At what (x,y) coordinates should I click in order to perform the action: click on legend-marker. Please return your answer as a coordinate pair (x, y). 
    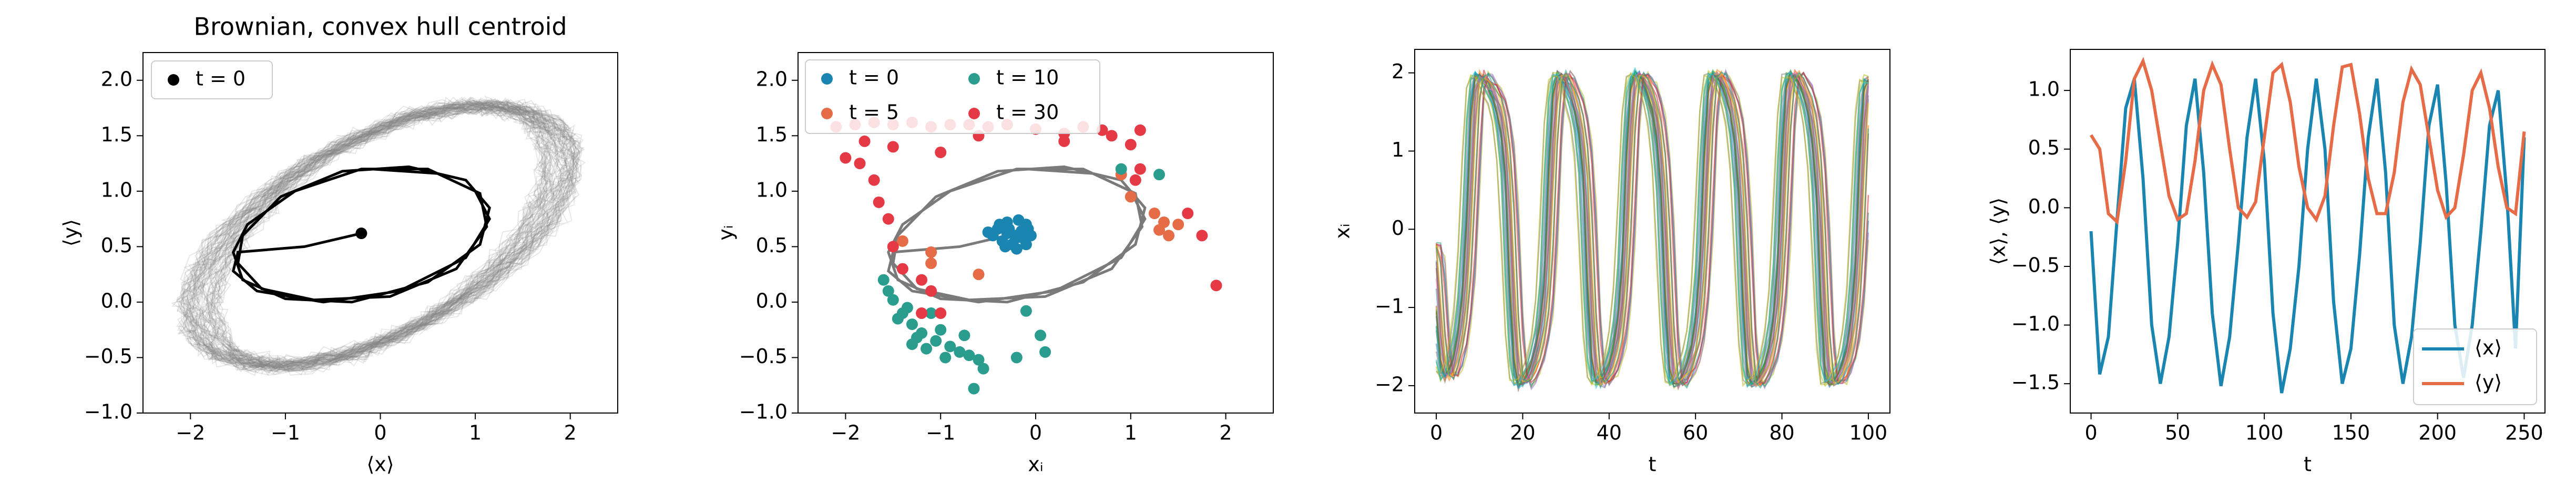
    Looking at the image, I should click on (173, 80).